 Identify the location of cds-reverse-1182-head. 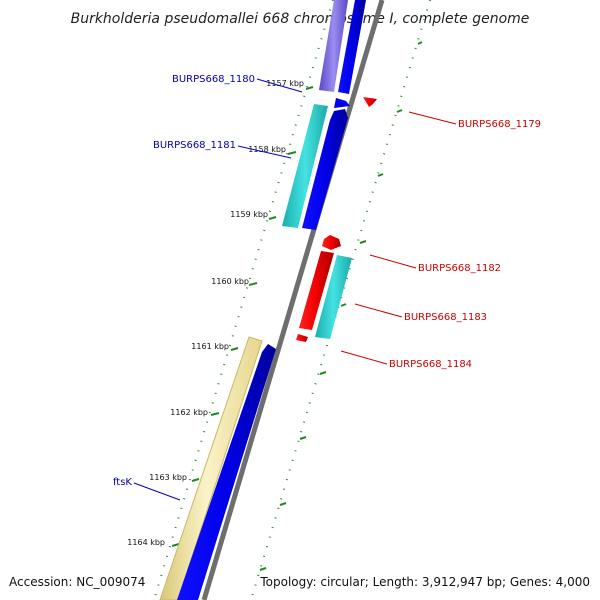
(331, 242).